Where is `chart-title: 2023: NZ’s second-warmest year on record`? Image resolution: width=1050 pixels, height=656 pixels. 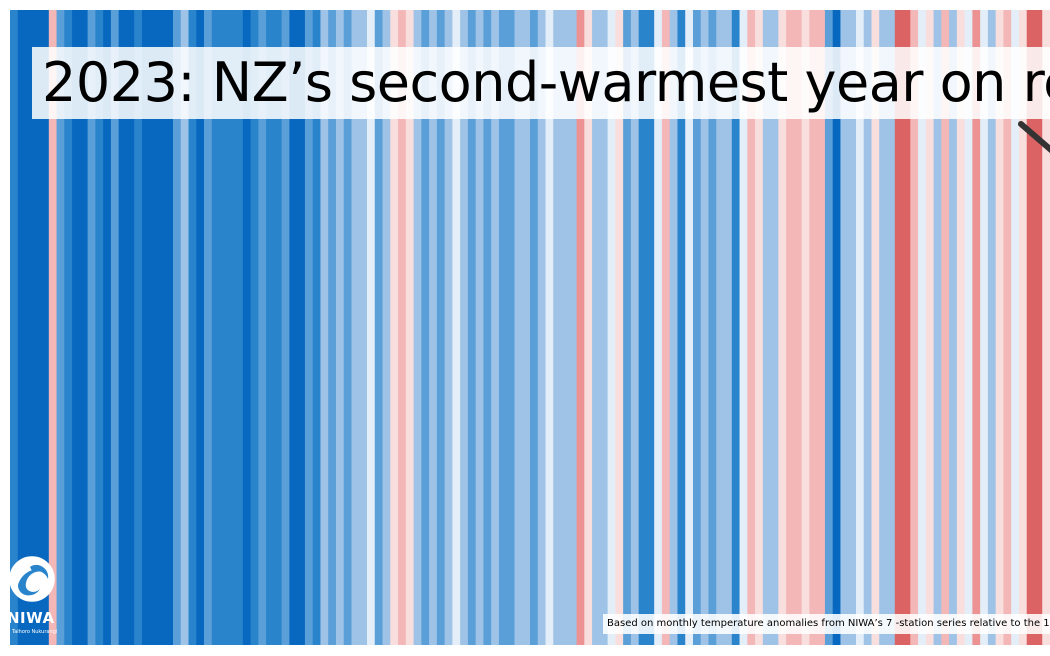
chart-title: 2023: NZ’s second-warmest year on record is located at coordinates (546, 82).